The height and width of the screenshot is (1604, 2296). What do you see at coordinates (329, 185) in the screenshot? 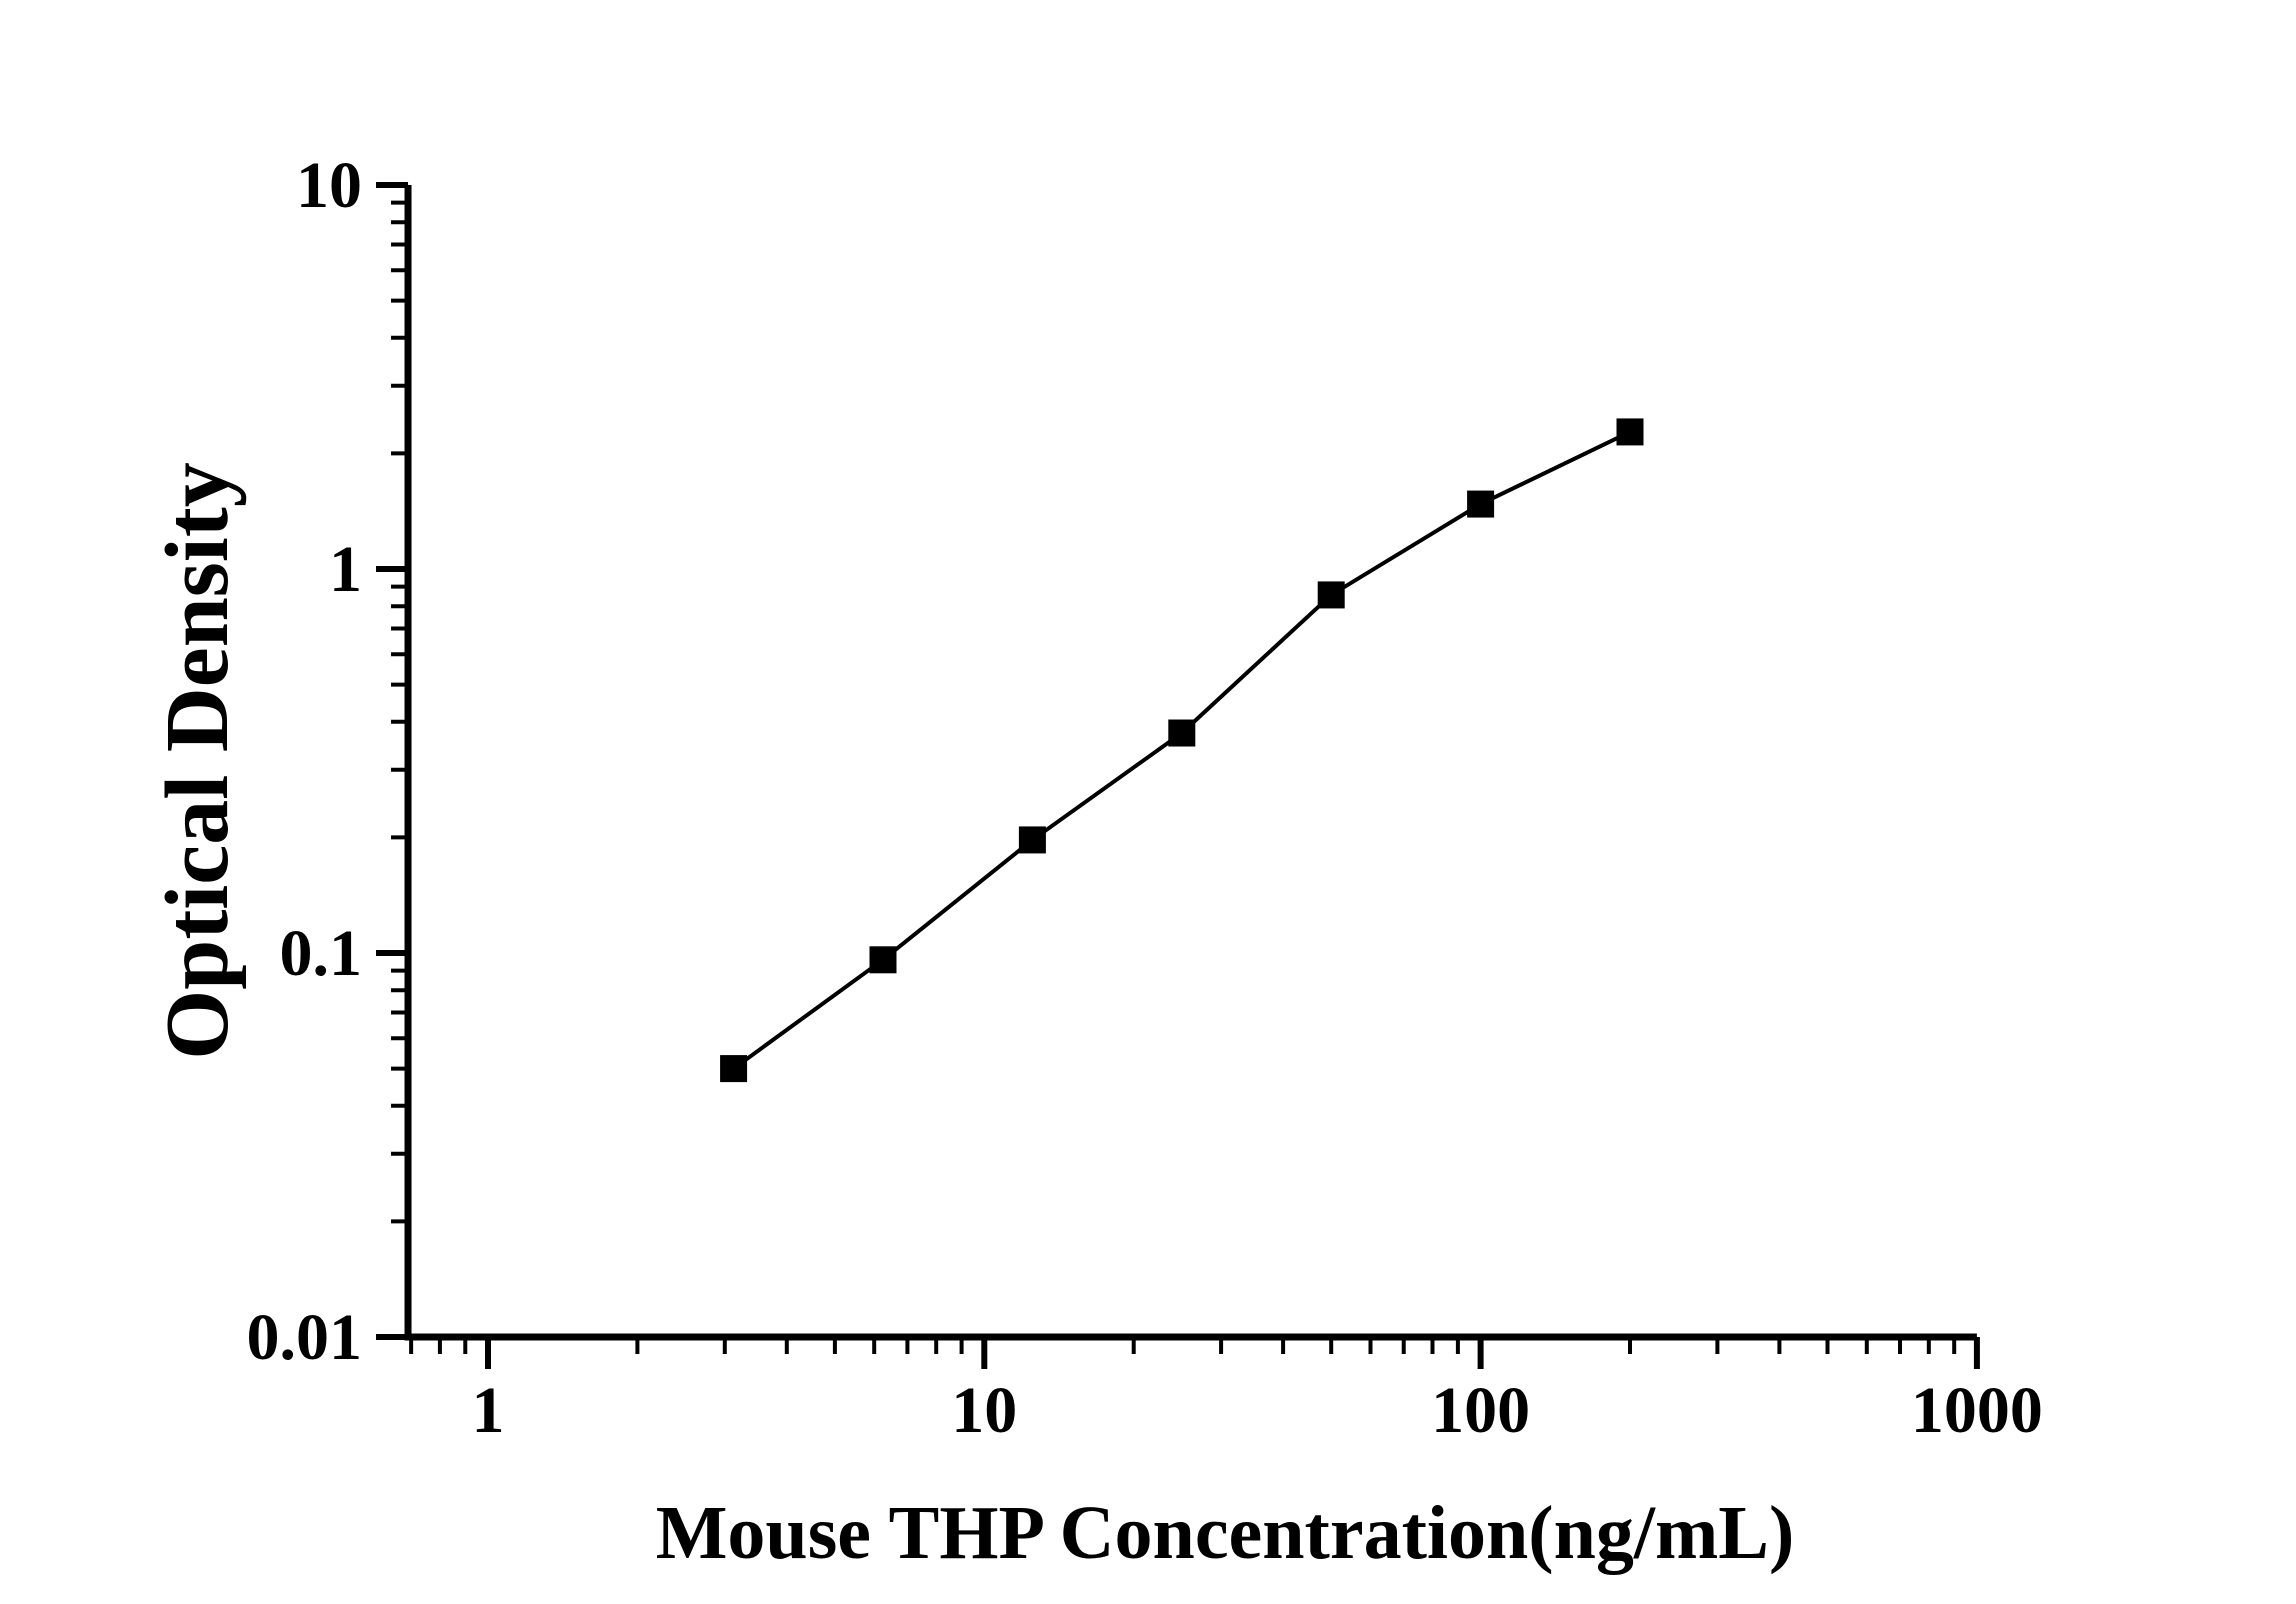
I see `y-tick-label: 10` at bounding box center [329, 185].